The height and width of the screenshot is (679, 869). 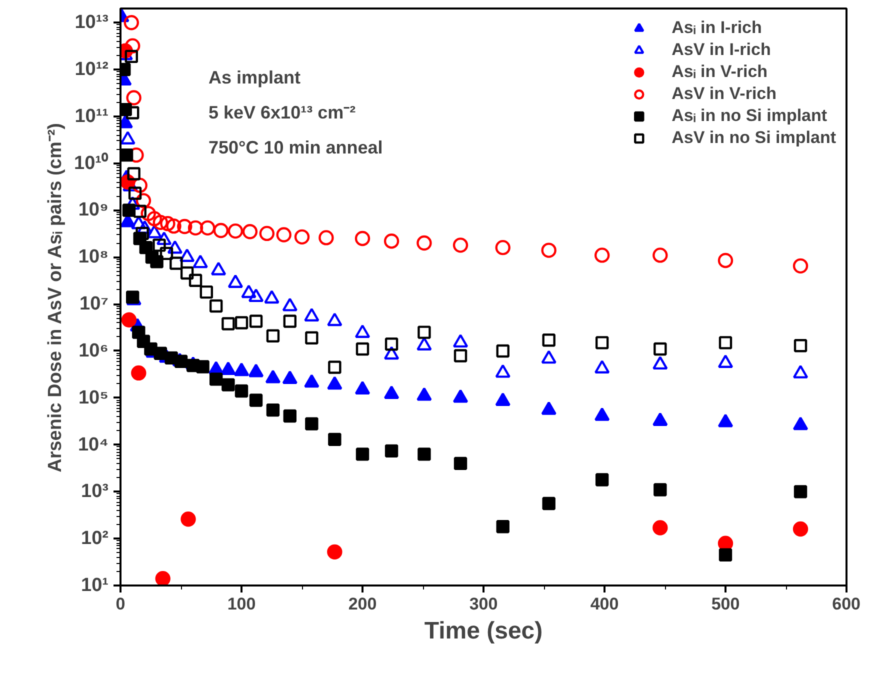 What do you see at coordinates (95, 491) in the screenshot?
I see `y-tick-label: 10³` at bounding box center [95, 491].